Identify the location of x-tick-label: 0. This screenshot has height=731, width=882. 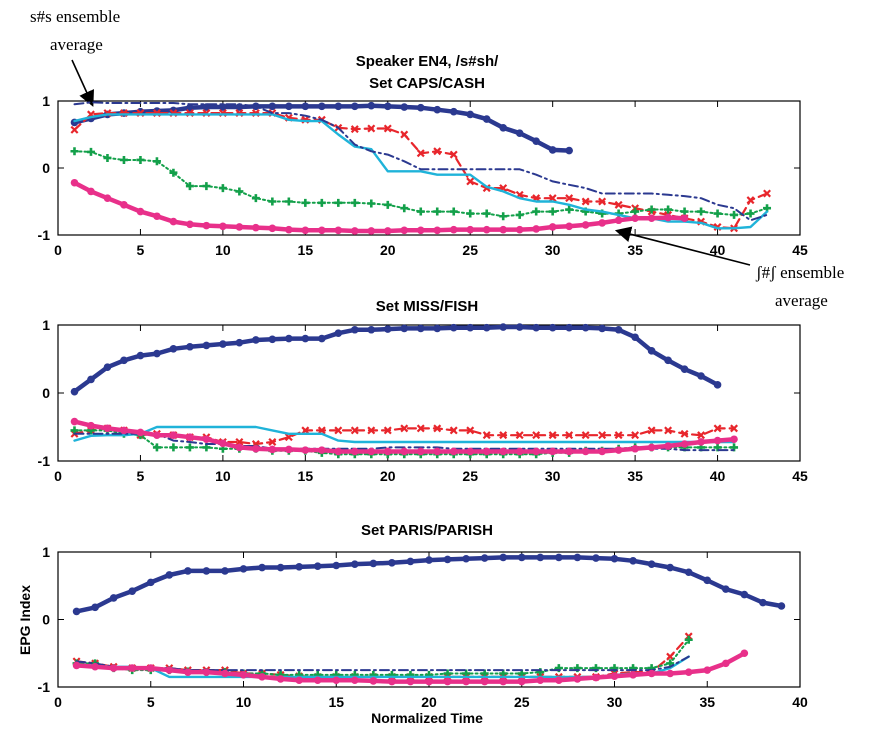
(58, 702).